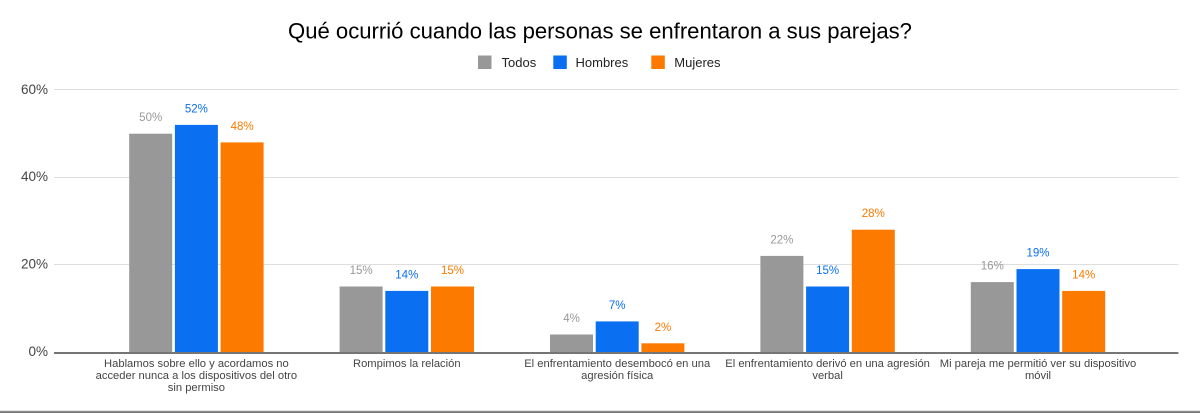  I want to click on svg-text: sin permiso, so click(196, 388).